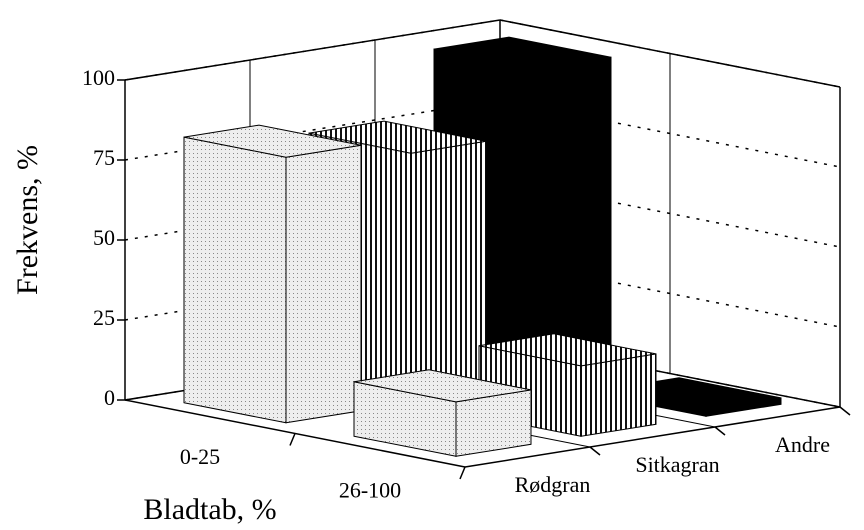  What do you see at coordinates (802, 444) in the screenshot?
I see `series-label: Andre` at bounding box center [802, 444].